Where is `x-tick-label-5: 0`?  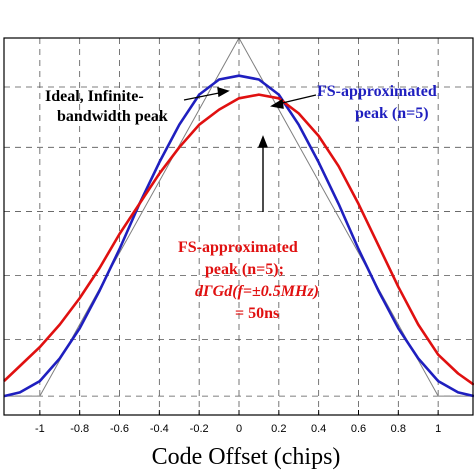
x-tick-label-5: 0 is located at coordinates (239, 429).